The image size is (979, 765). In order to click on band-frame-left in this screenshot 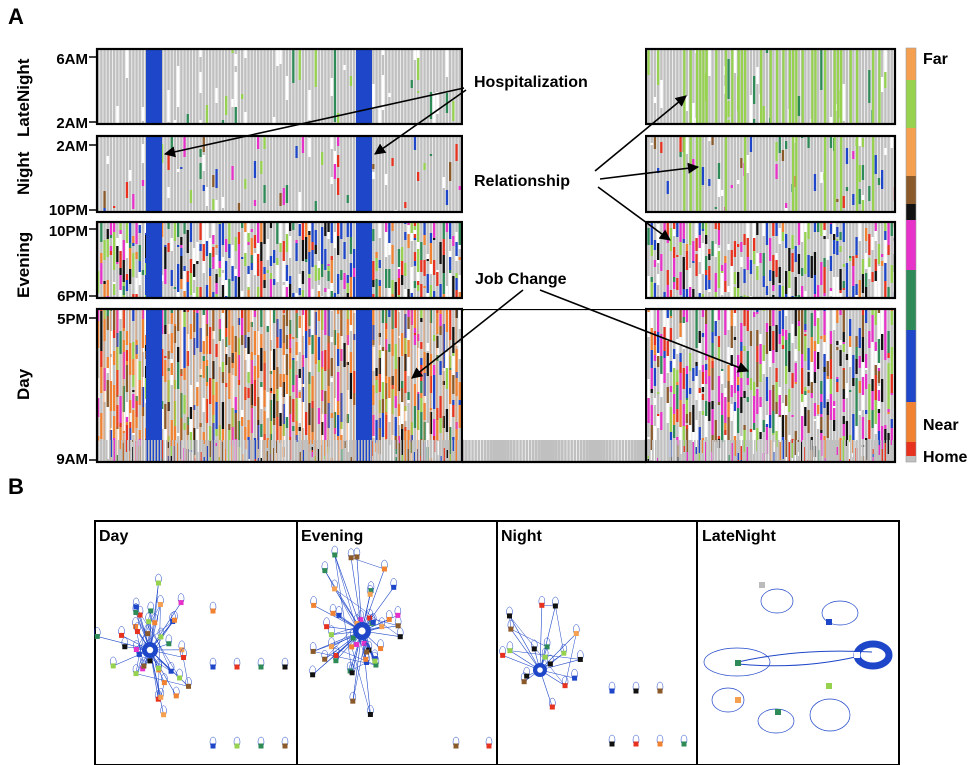, I will do `click(279, 260)`.